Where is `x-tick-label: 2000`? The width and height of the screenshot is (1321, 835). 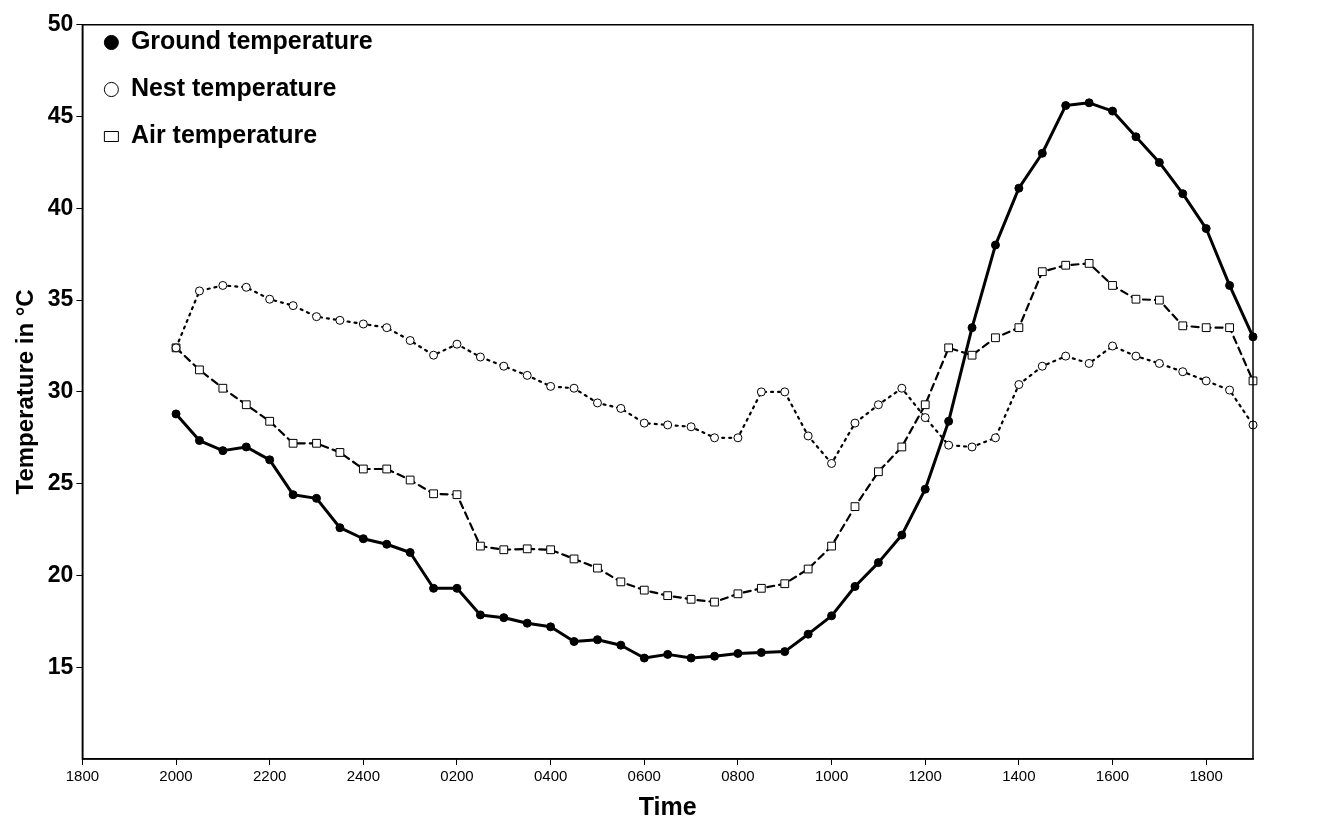
x-tick-label: 2000 is located at coordinates (176, 776).